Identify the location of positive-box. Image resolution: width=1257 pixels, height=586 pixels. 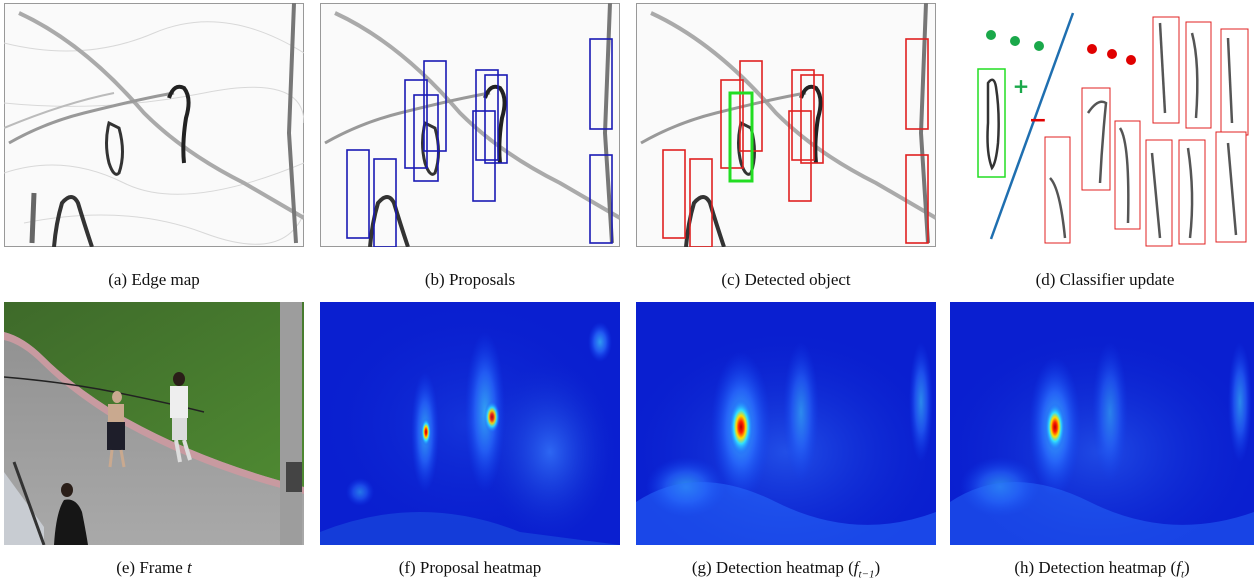
(741, 137).